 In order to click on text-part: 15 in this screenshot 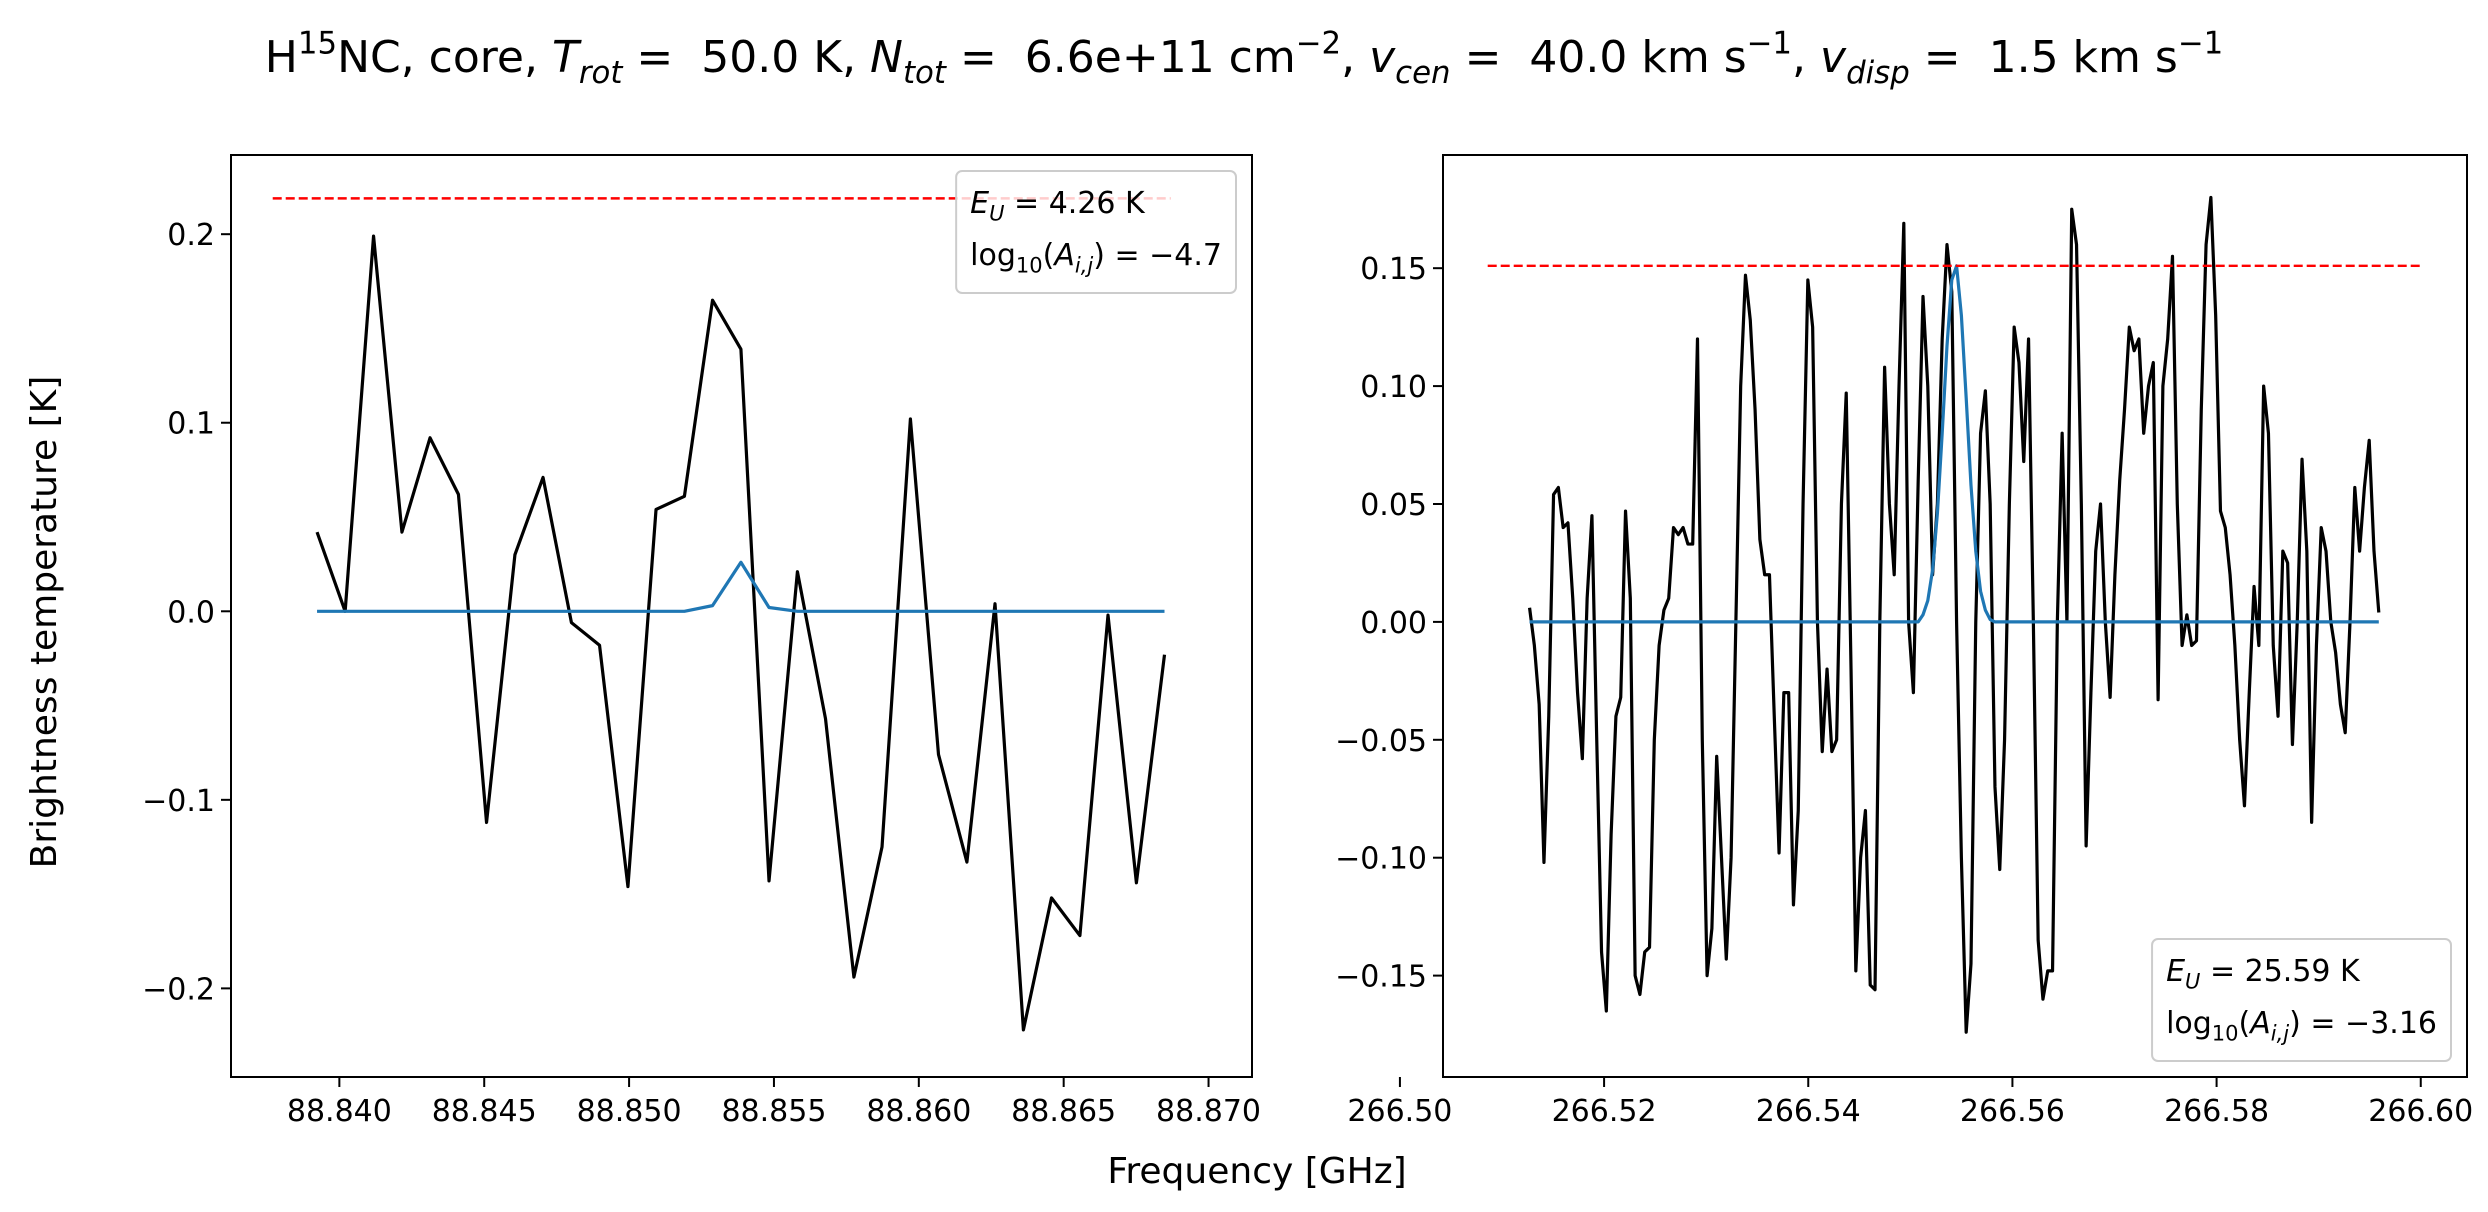, I will do `click(317, 44)`.